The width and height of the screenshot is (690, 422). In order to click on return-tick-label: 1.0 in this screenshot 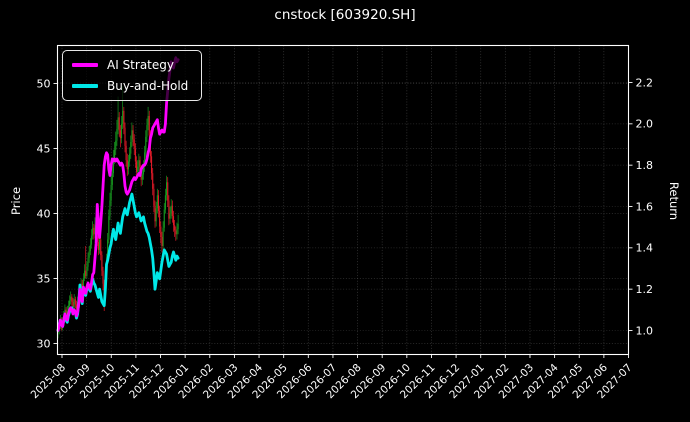, I will do `click(645, 330)`.